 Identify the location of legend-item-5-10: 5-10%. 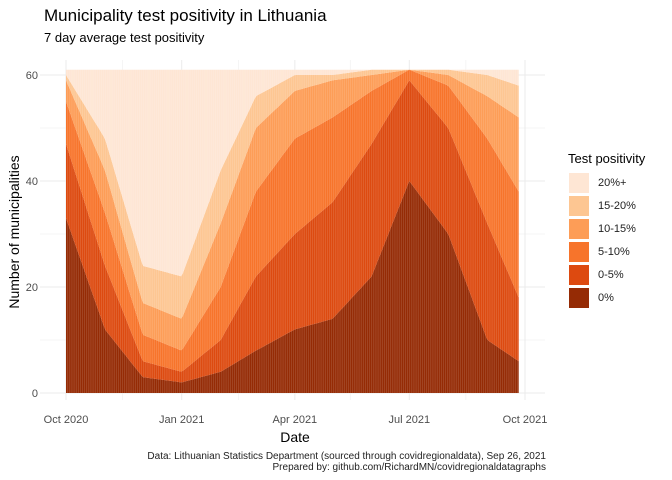
(599, 252).